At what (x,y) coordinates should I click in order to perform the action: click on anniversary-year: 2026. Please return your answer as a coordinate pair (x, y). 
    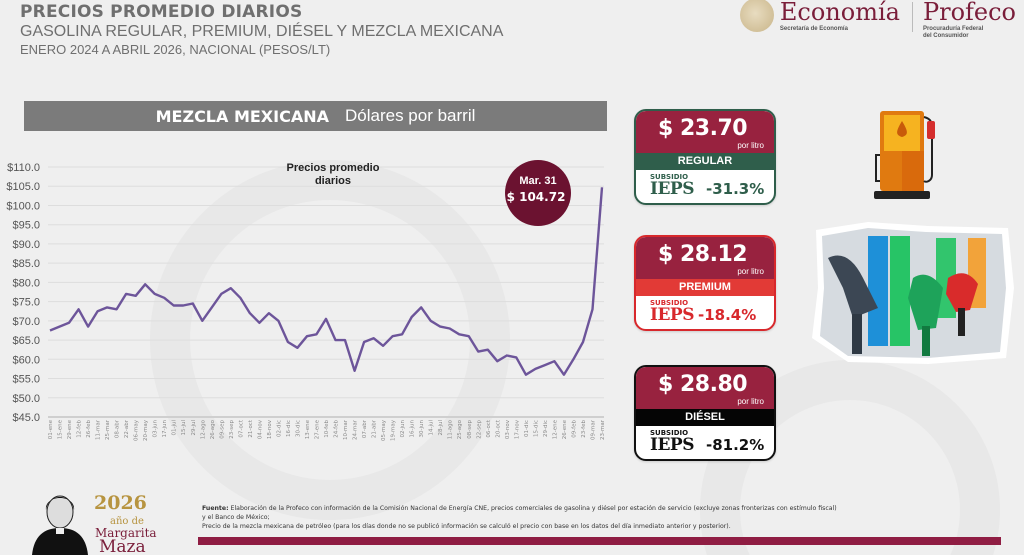
    Looking at the image, I should click on (120, 503).